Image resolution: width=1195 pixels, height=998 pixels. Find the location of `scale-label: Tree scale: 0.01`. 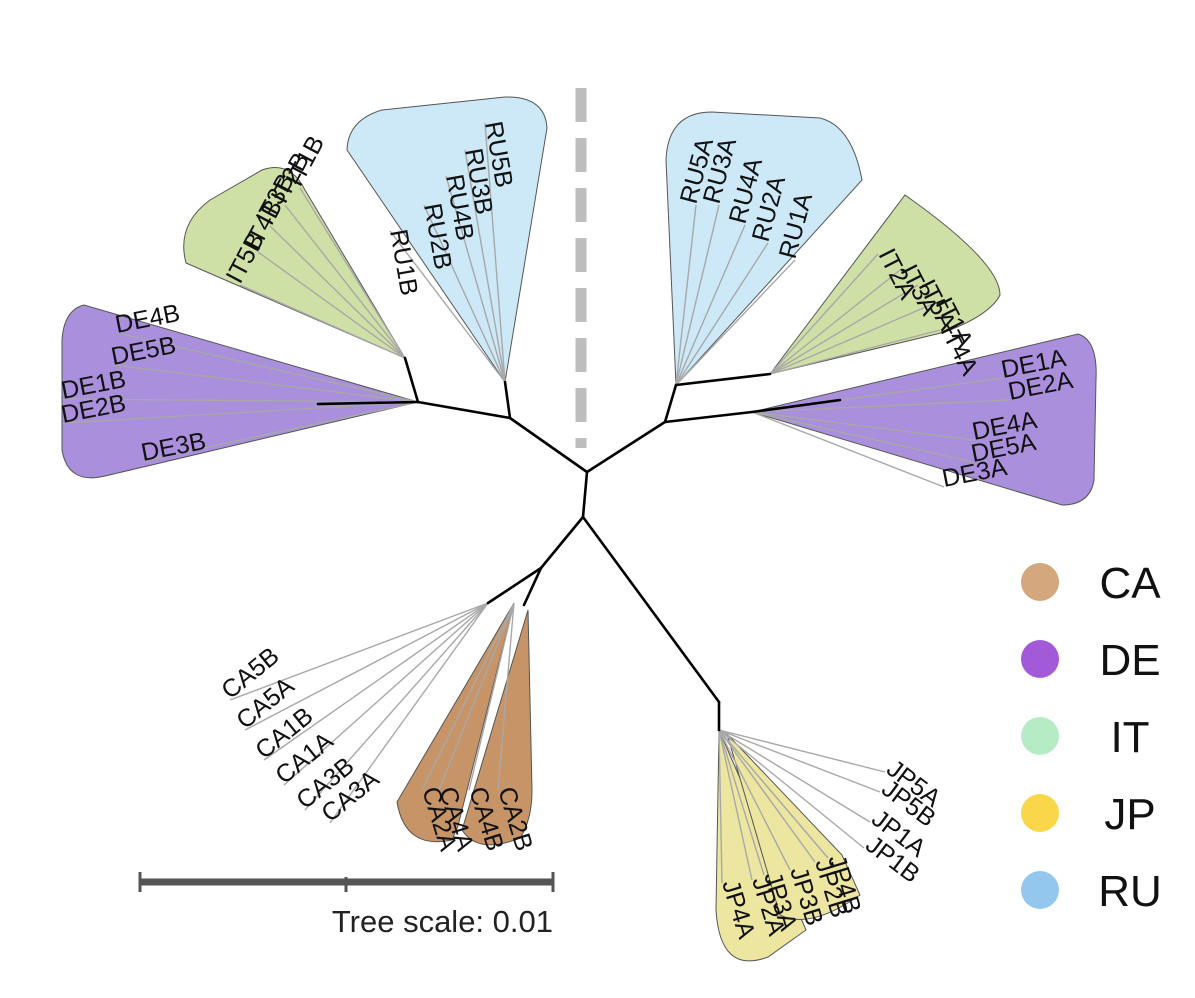

scale-label: Tree scale: 0.01 is located at coordinates (442, 921).